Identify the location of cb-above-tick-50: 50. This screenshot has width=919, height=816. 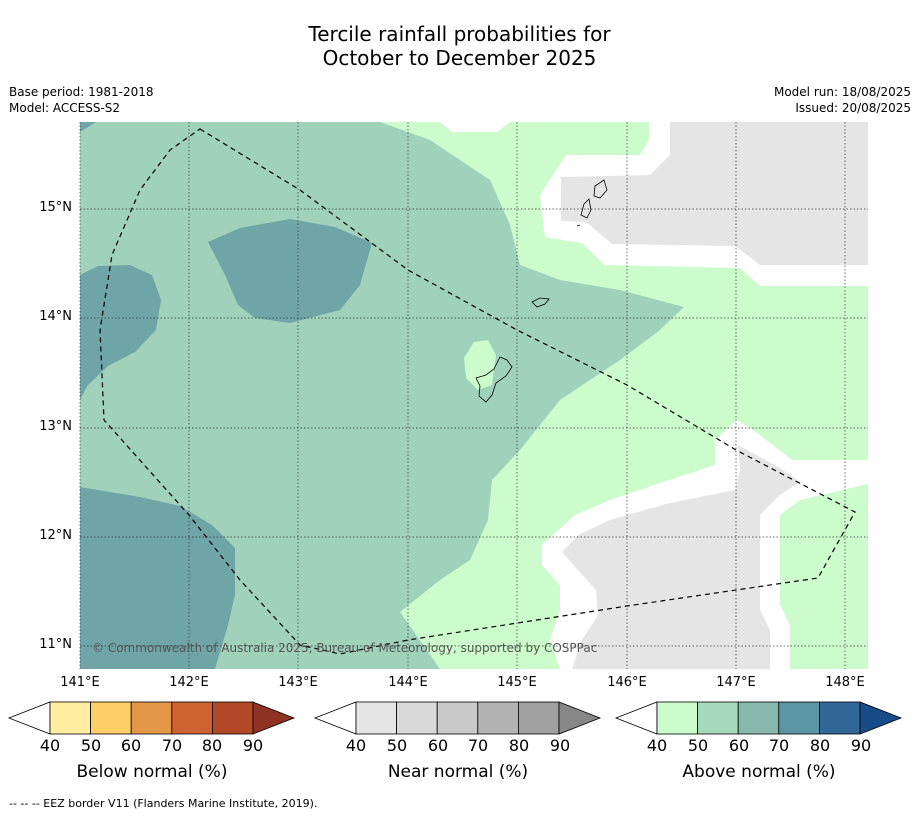
(698, 745).